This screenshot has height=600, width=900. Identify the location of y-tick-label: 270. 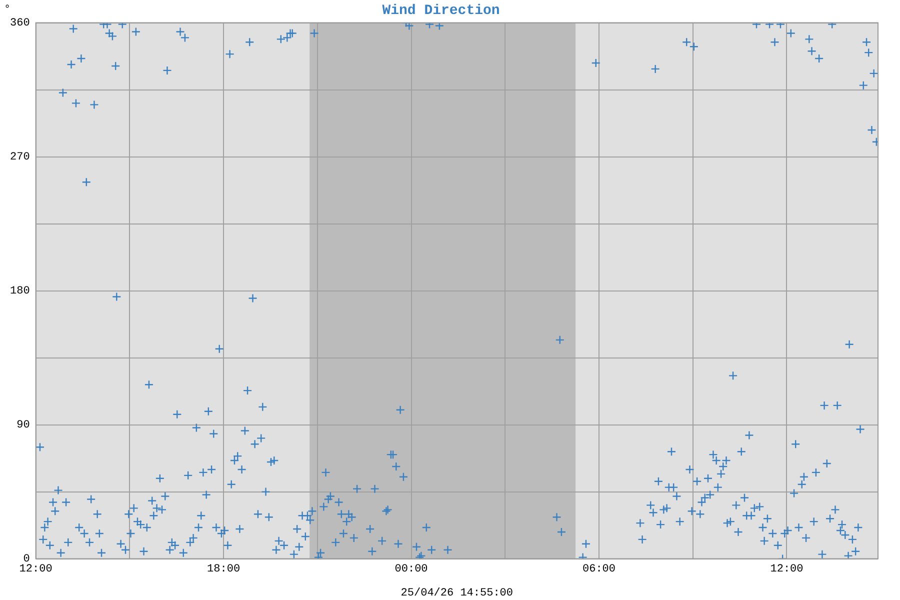
(20, 158).